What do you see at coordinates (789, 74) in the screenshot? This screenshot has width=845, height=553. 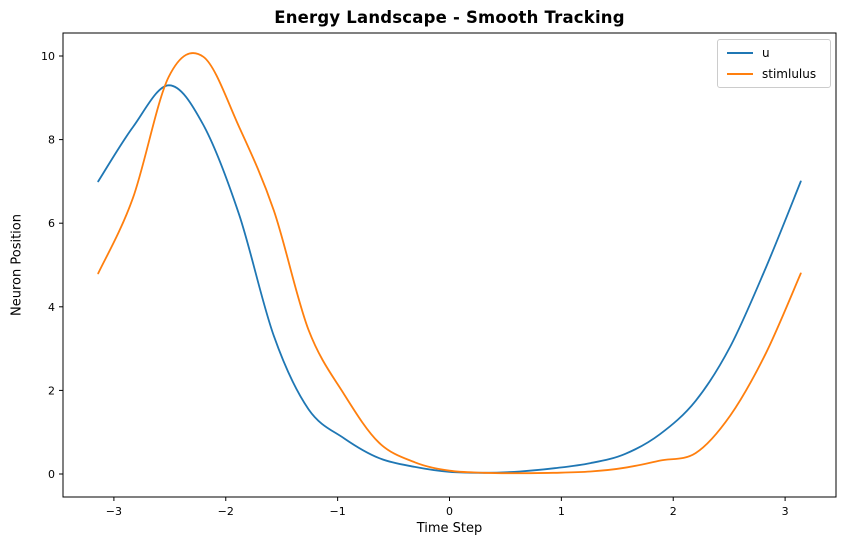 I see `legend-label-stimulus: stimlulus` at bounding box center [789, 74].